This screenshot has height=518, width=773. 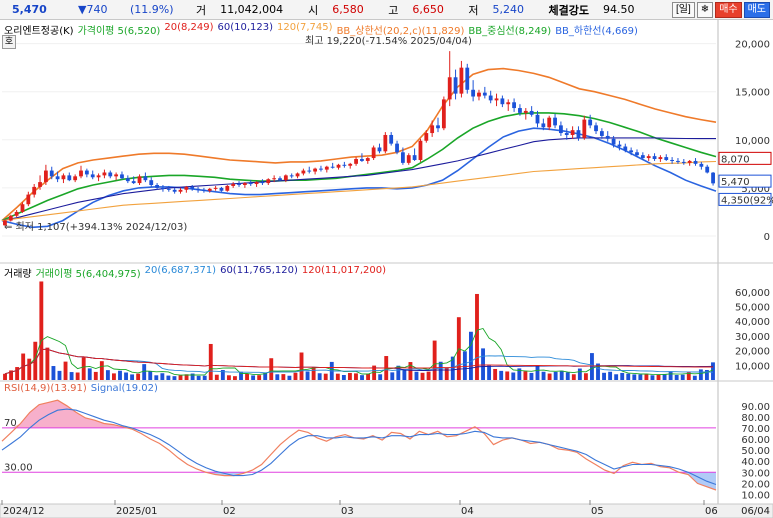 What do you see at coordinates (9, 42) in the screenshot?
I see `hoga-toggle: 호` at bounding box center [9, 42].